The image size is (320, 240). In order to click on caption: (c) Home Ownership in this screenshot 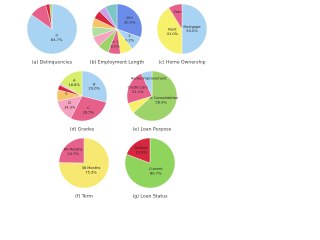, I will do `click(181, 63)`.